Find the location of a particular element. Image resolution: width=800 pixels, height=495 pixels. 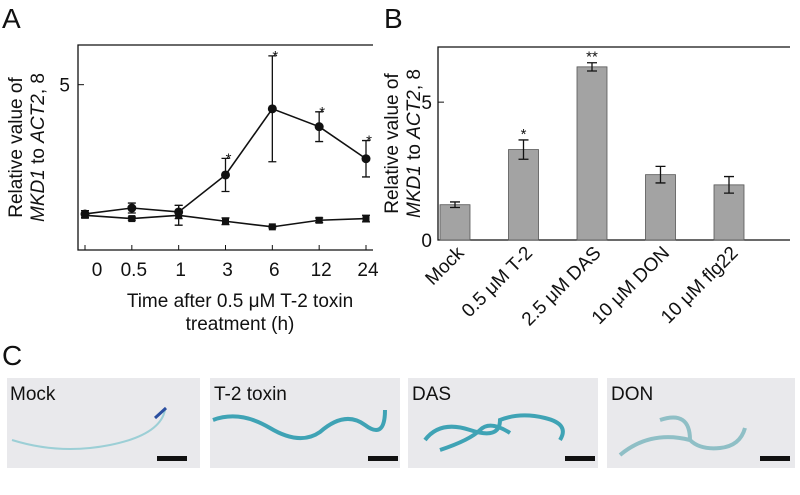

photo-label: Mock is located at coordinates (33, 394).